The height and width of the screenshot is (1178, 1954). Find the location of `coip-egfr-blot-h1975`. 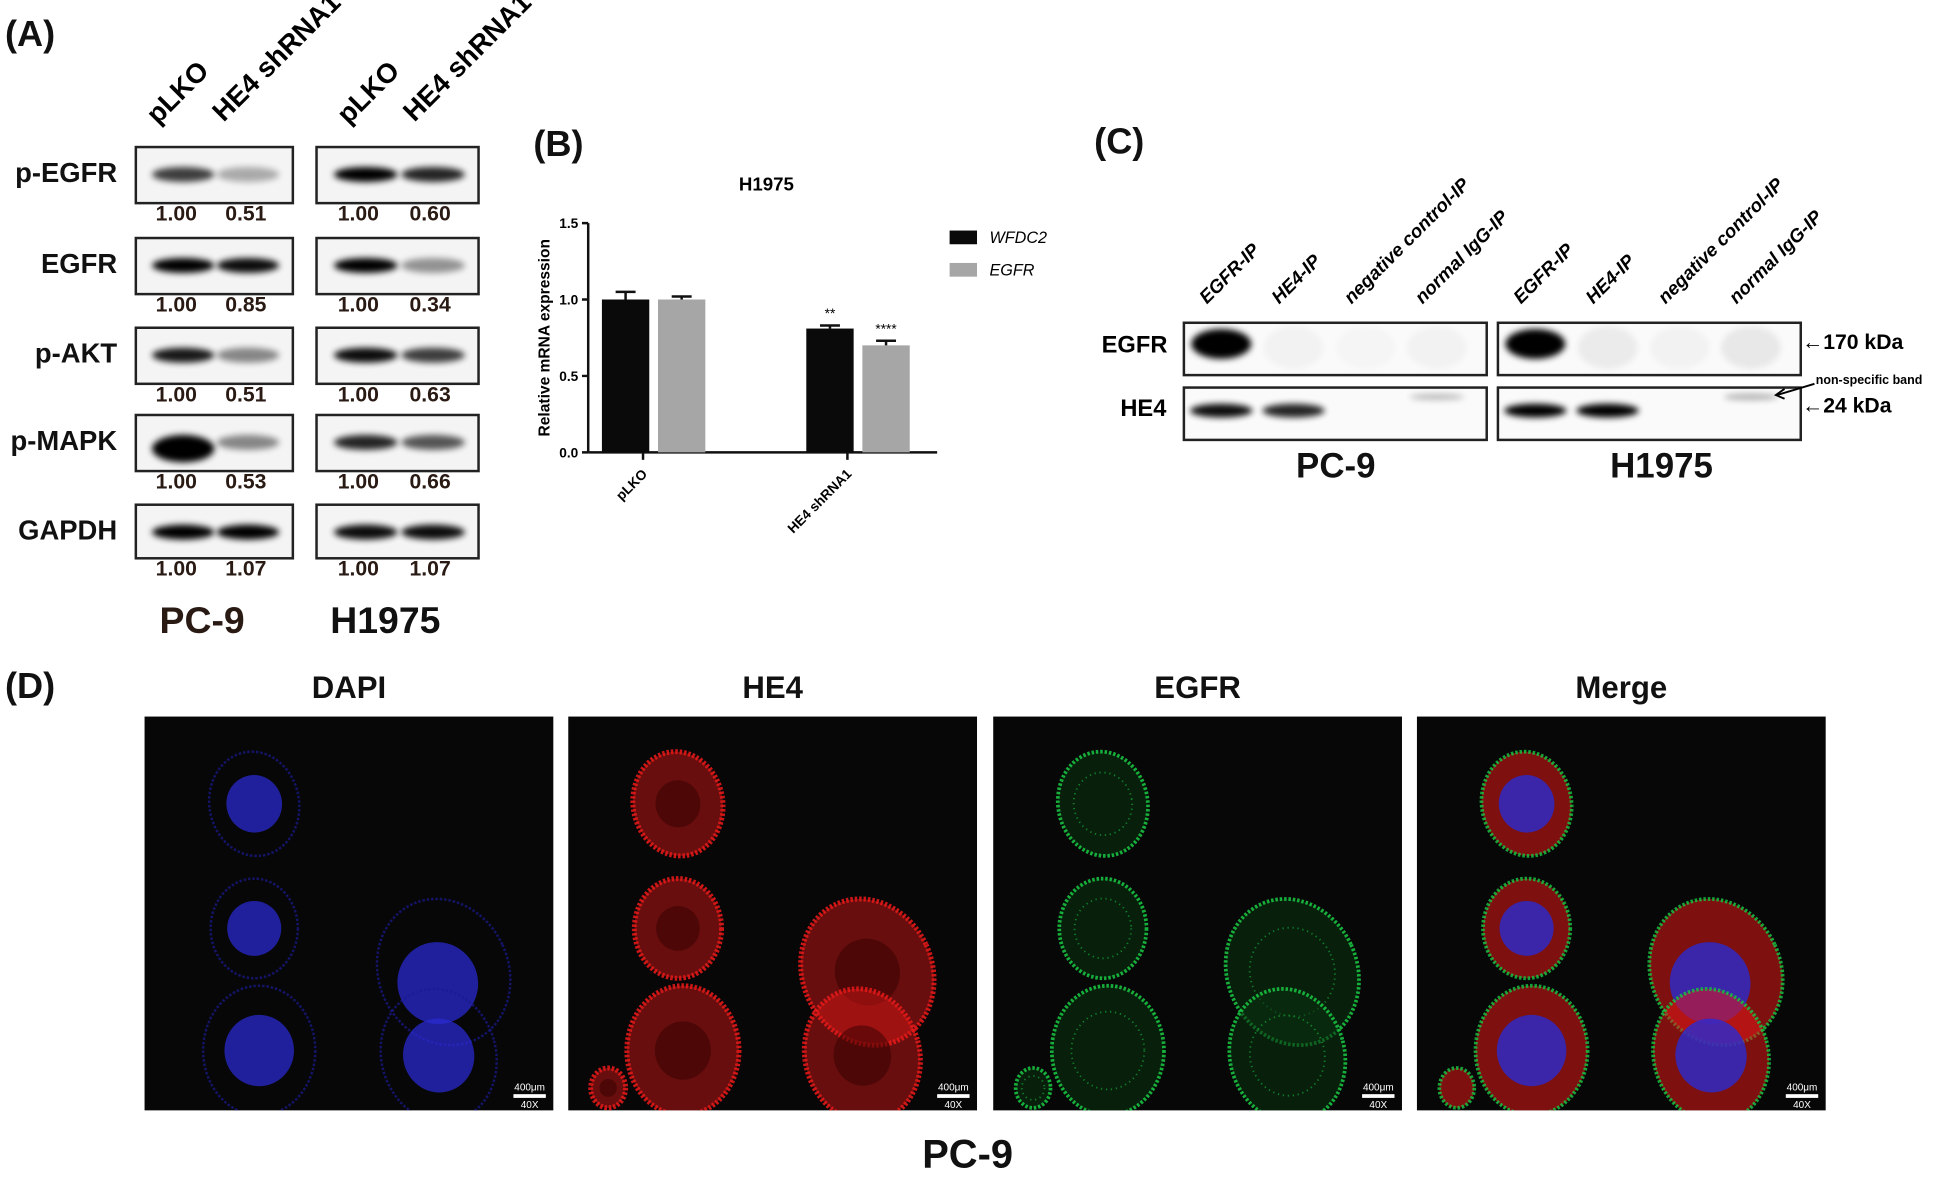

coip-egfr-blot-h1975 is located at coordinates (1649, 349).